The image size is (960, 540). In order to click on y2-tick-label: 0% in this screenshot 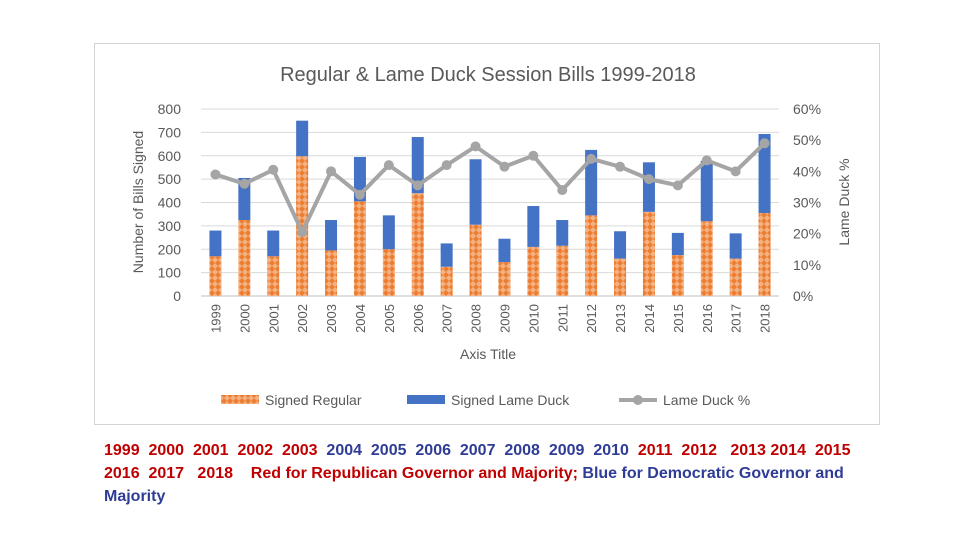, I will do `click(803, 296)`.